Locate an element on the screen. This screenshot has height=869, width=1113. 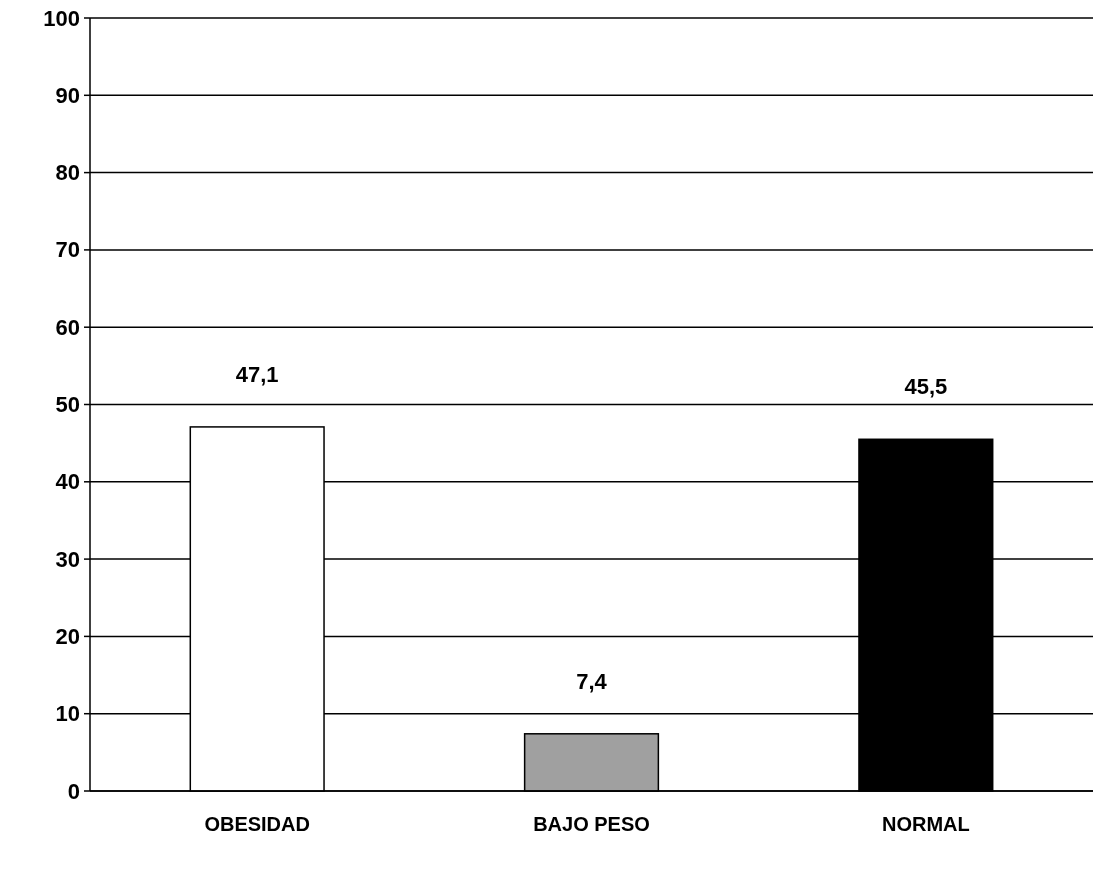
y-tick-label: 40 is located at coordinates (67, 482).